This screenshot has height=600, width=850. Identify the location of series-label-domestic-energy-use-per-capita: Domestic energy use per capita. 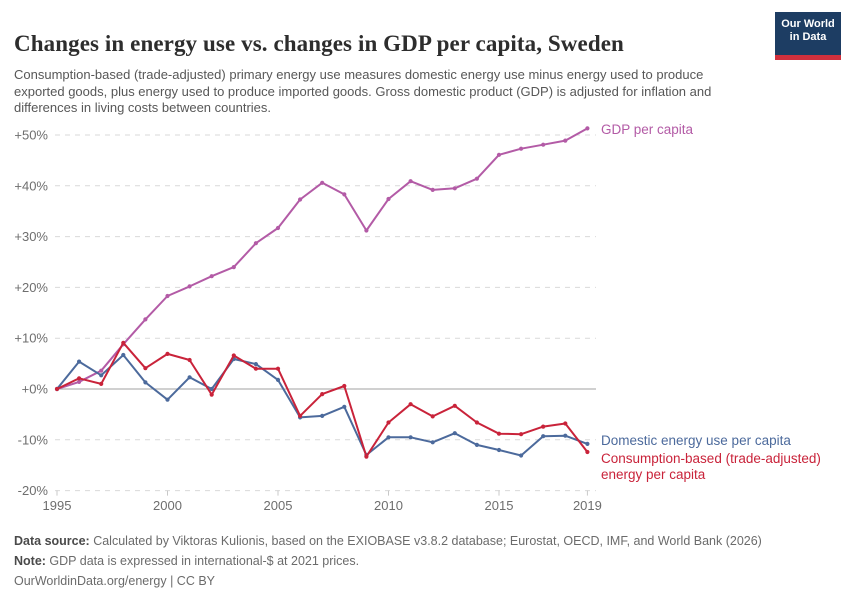
(696, 440).